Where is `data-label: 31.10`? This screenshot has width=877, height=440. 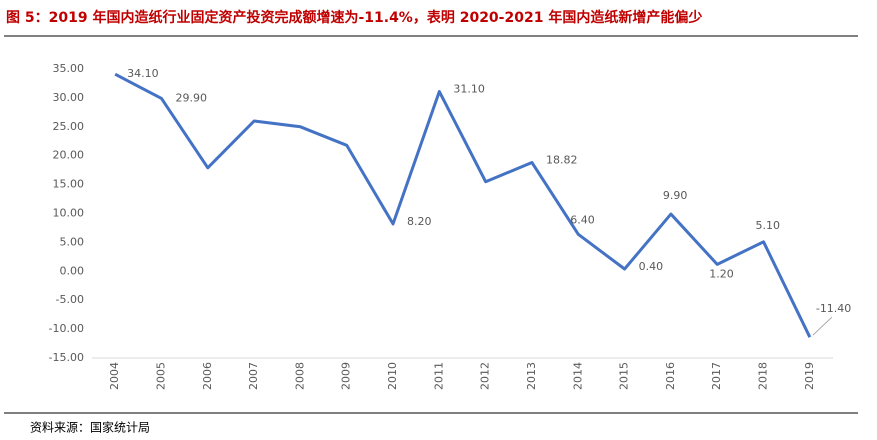 data-label: 31.10 is located at coordinates (469, 89).